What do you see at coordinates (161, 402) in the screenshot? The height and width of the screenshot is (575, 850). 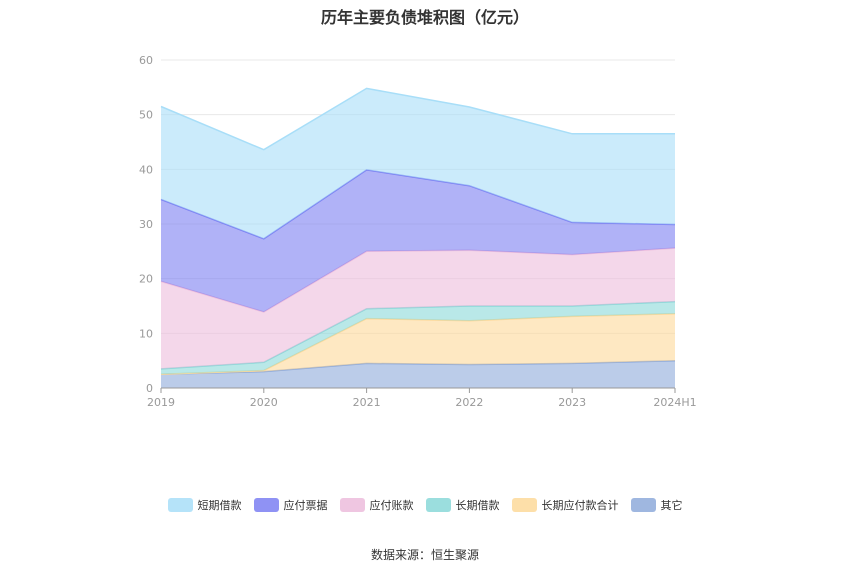 I see `x-tick-label: 2019` at bounding box center [161, 402].